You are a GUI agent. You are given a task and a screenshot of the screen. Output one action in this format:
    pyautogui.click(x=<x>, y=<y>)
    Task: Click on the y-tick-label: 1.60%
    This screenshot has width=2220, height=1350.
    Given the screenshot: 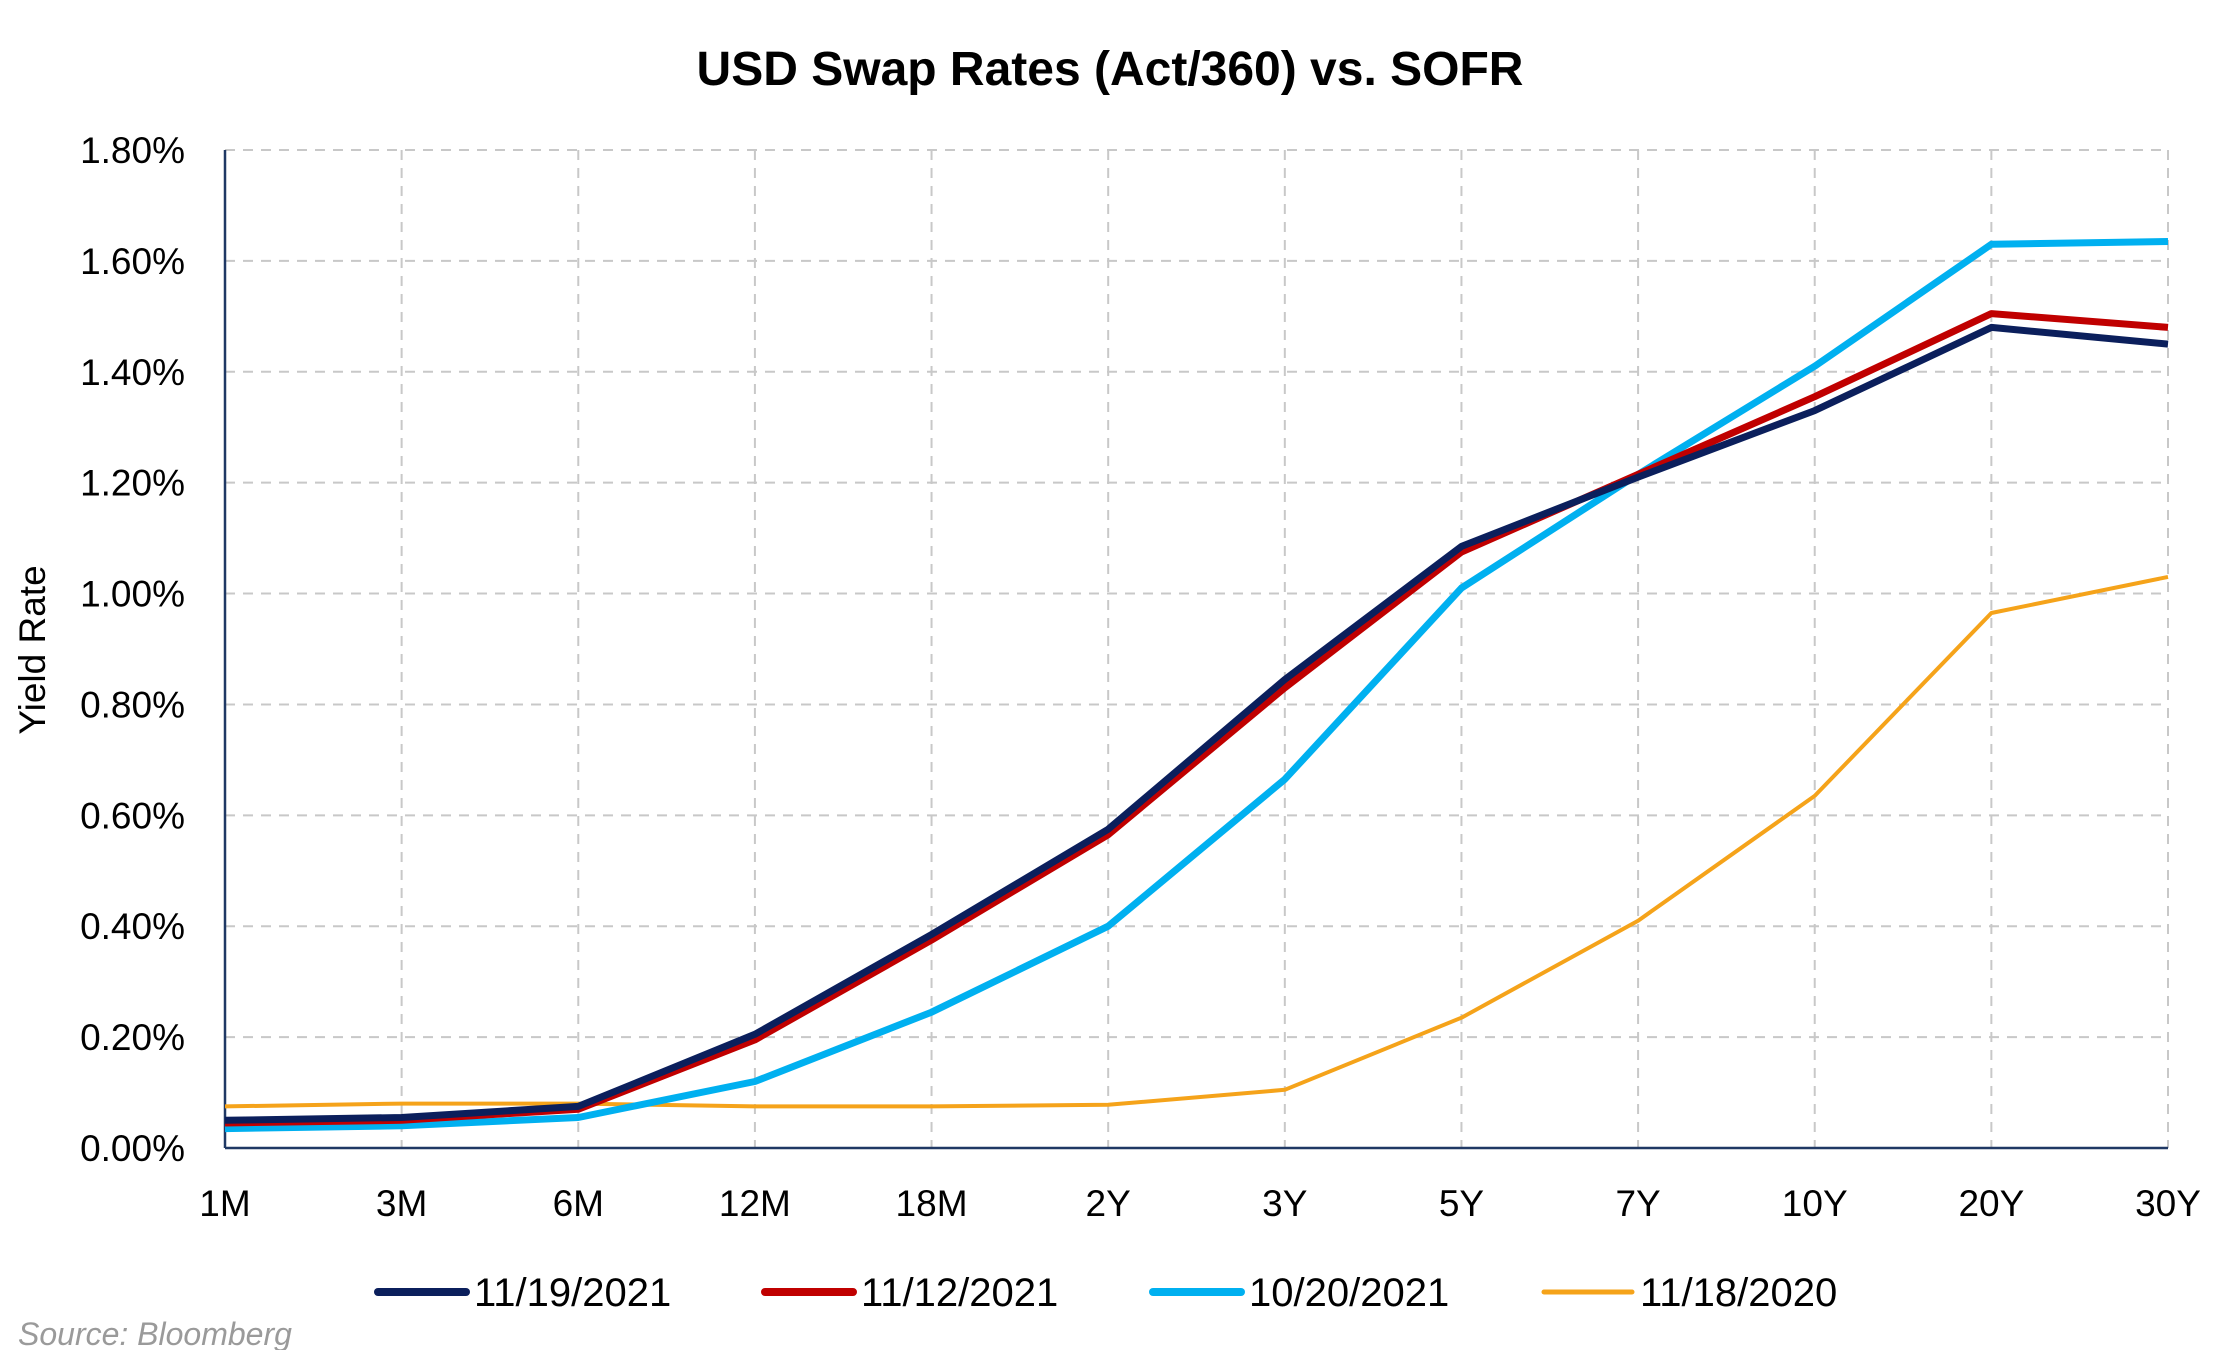 What is the action you would take?
    pyautogui.click(x=132, y=261)
    